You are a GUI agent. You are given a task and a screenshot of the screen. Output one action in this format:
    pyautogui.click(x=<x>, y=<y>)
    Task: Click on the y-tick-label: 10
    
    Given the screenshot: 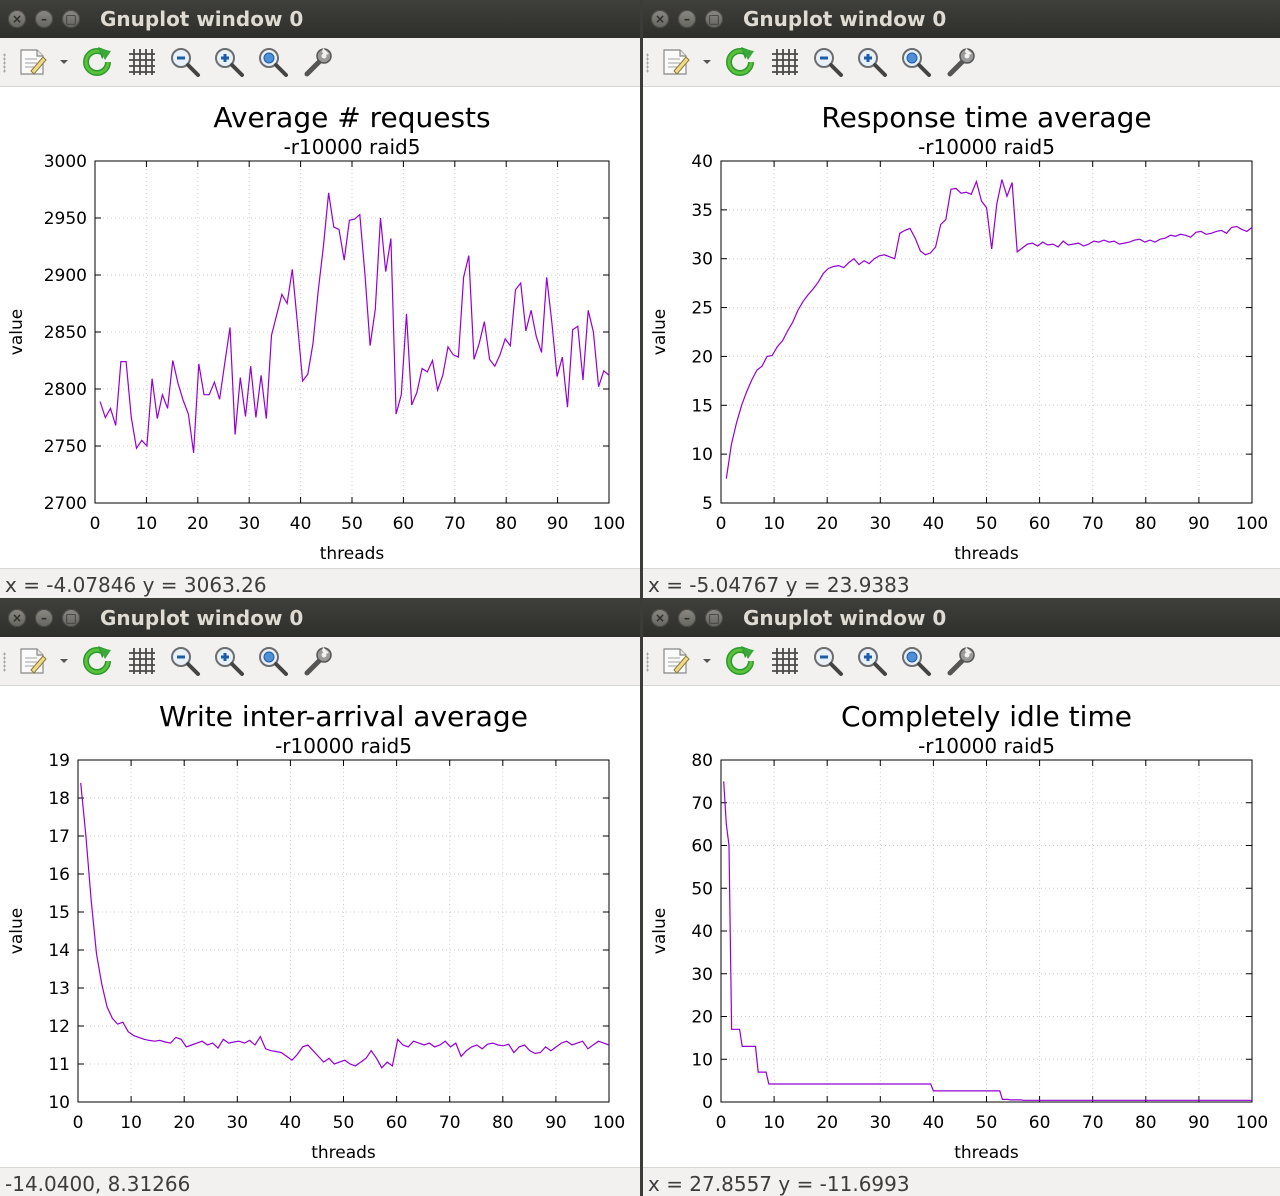 What is the action you would take?
    pyautogui.click(x=702, y=455)
    